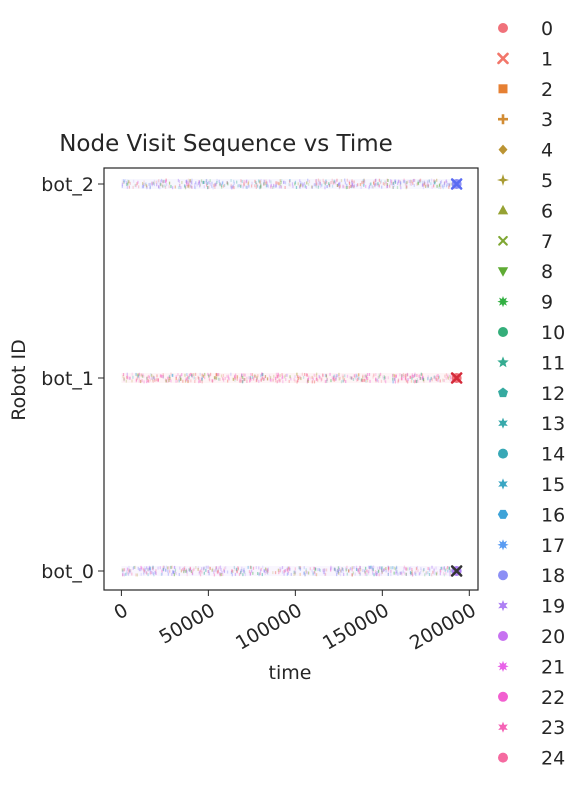  I want to click on y-tick-label-bot_0: bot_0, so click(67, 572).